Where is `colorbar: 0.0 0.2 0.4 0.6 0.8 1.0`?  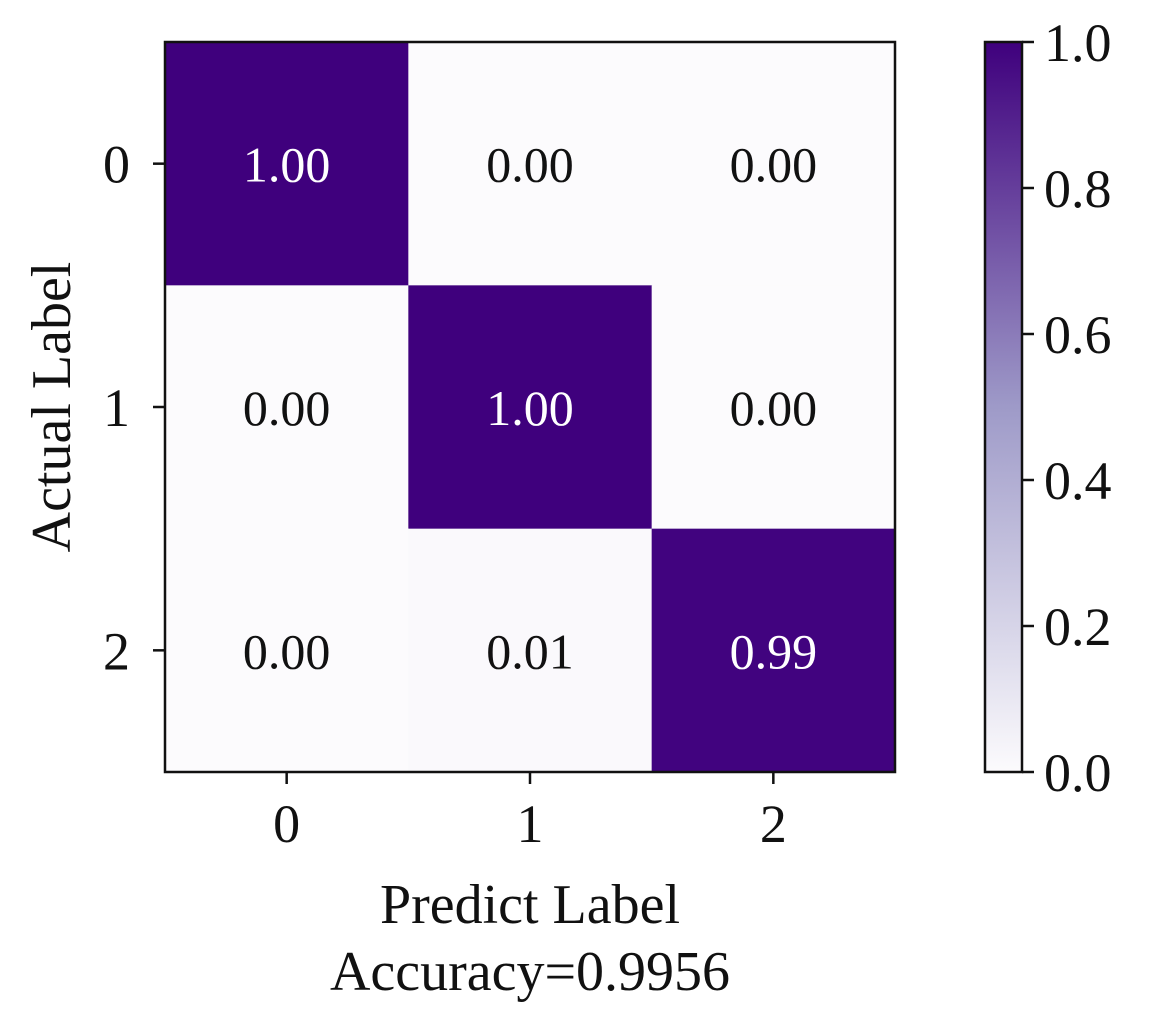
colorbar: 0.0 0.2 0.4 0.6 0.8 1.0 is located at coordinates (1047, 408).